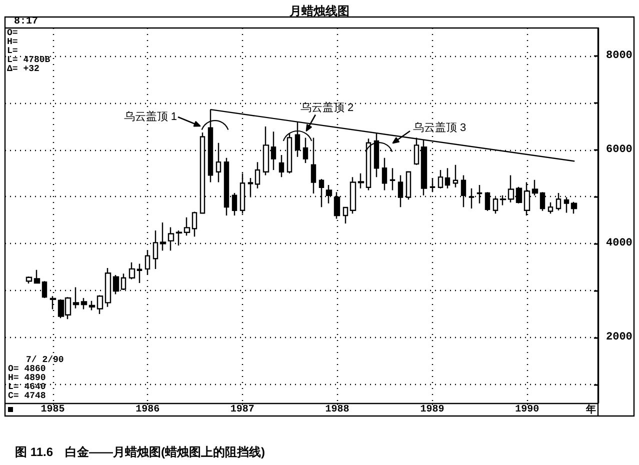 The height and width of the screenshot is (465, 639). What do you see at coordinates (12, 42) in the screenshot?
I see `annotation: H=` at bounding box center [12, 42].